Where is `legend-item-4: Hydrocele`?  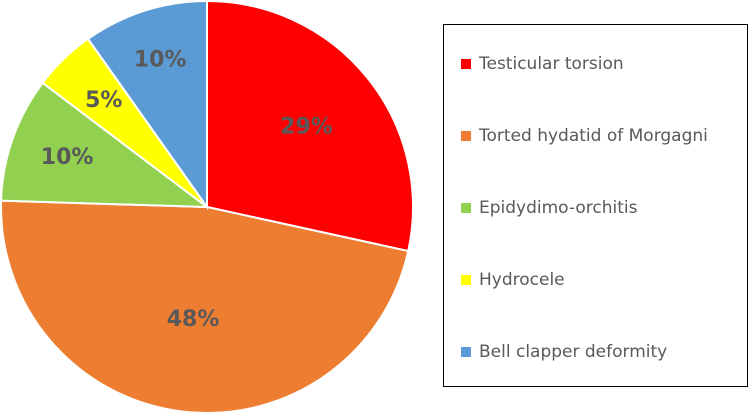
legend-item-4: Hydrocele is located at coordinates (513, 280).